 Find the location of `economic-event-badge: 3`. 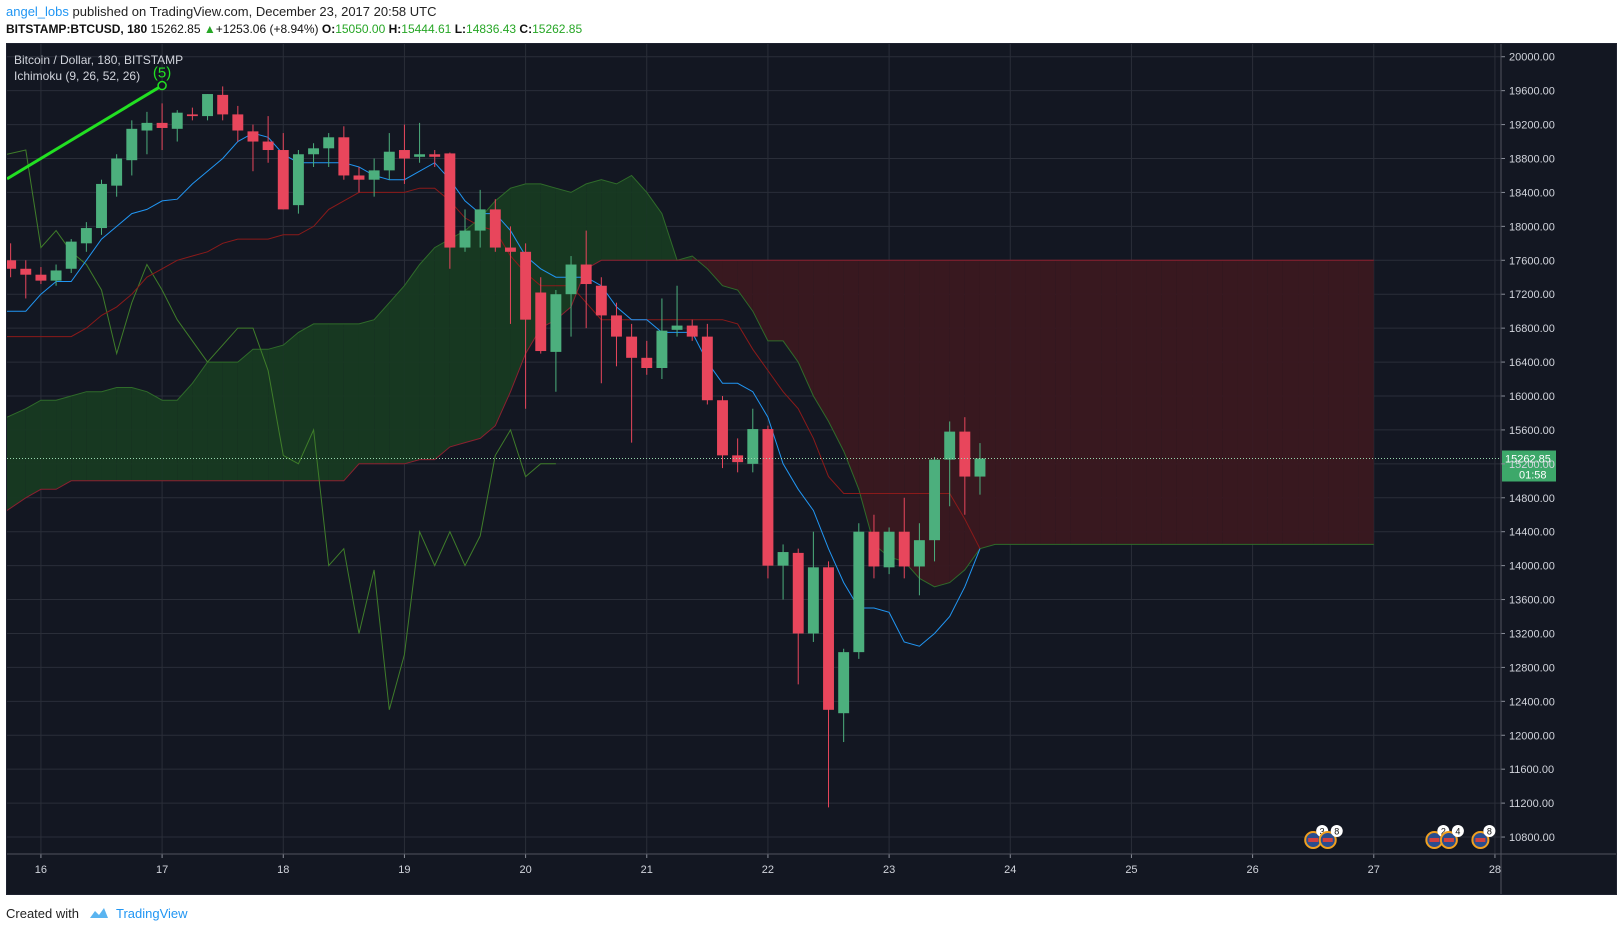

economic-event-badge: 3 is located at coordinates (1316, 837).